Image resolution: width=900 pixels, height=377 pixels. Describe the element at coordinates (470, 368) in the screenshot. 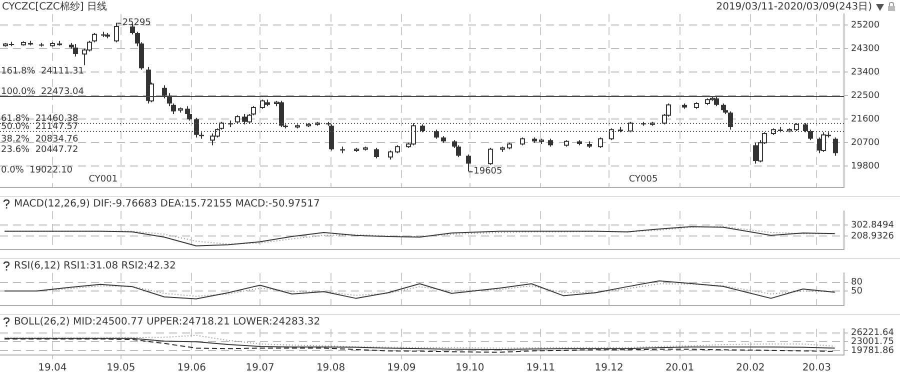

I see `x-tick-label: 19.10` at that location.